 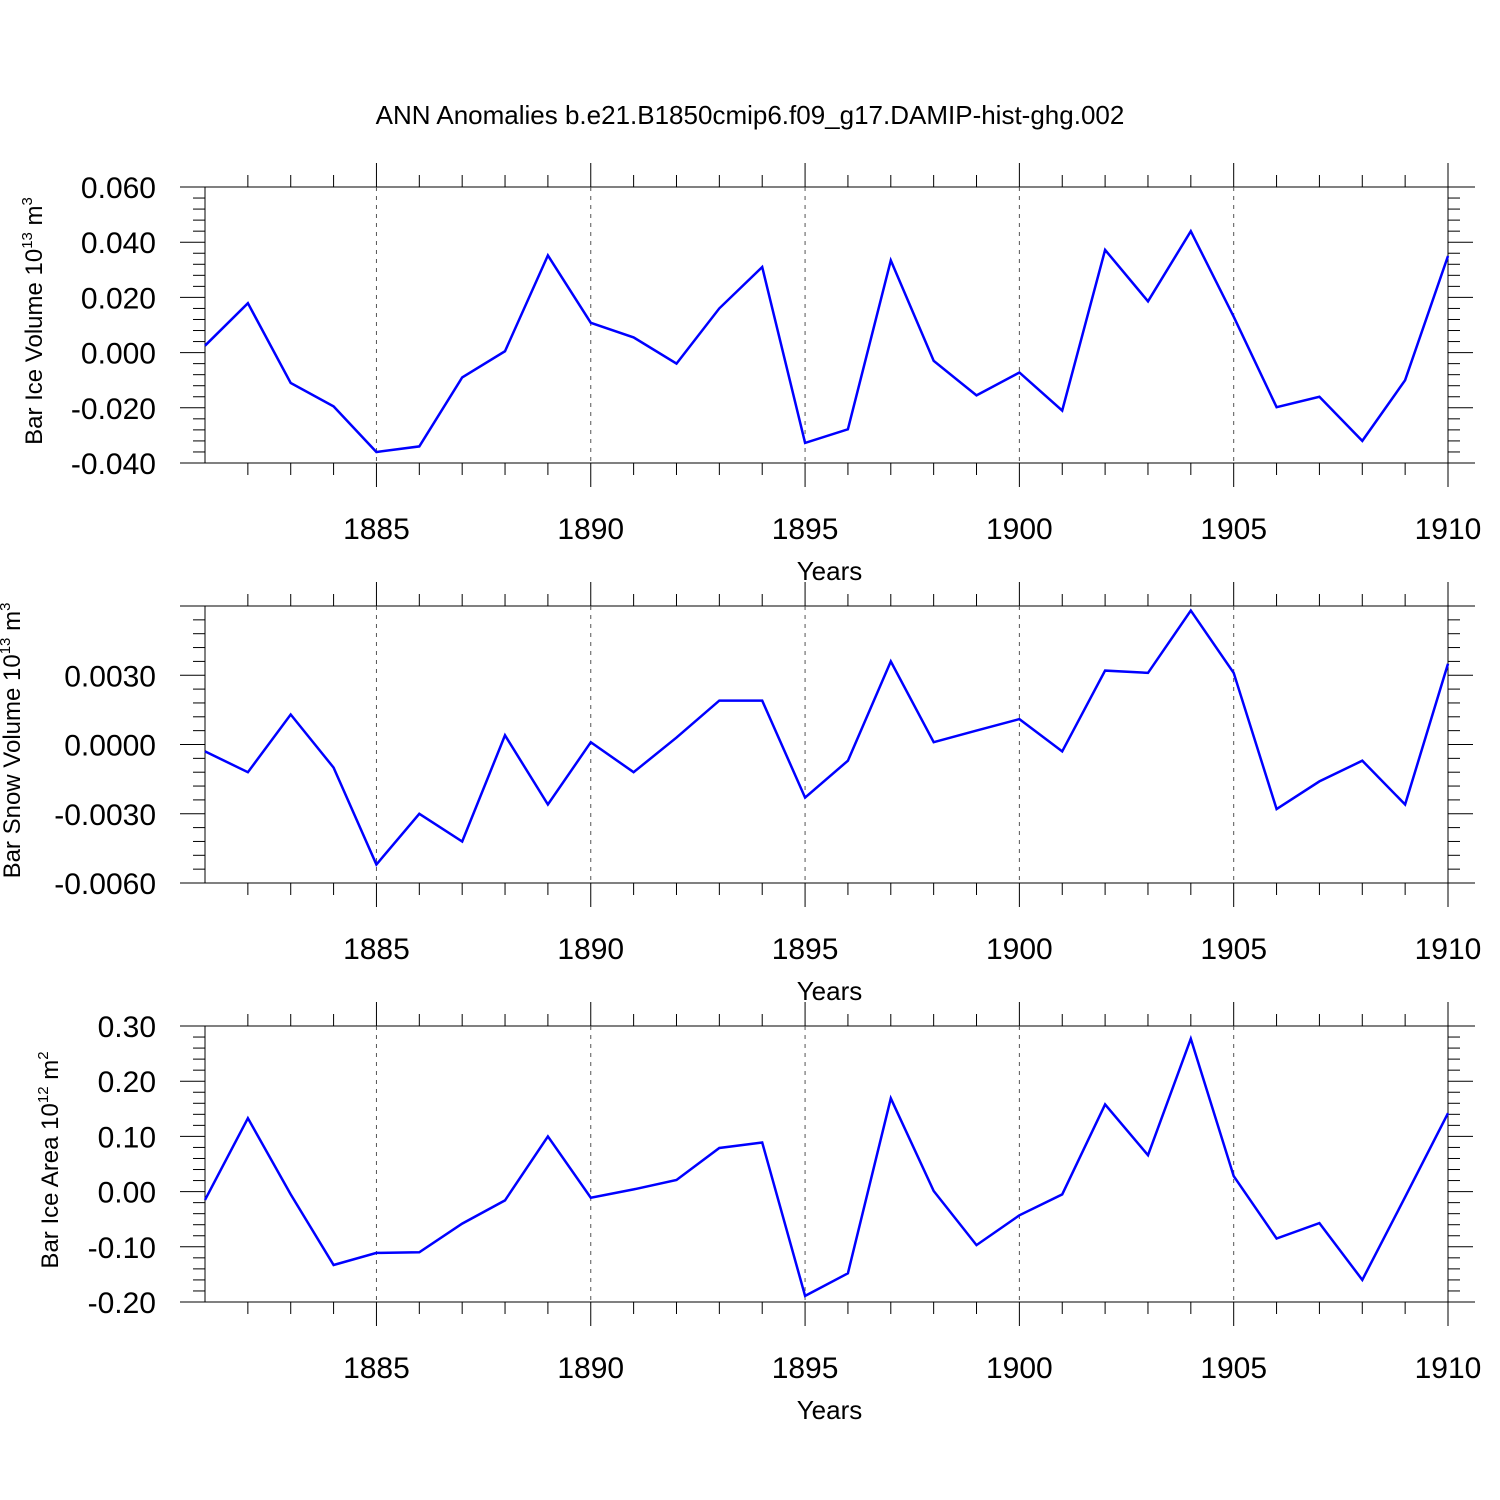 I want to click on y-tick-label: 0.20, so click(x=127, y=1082).